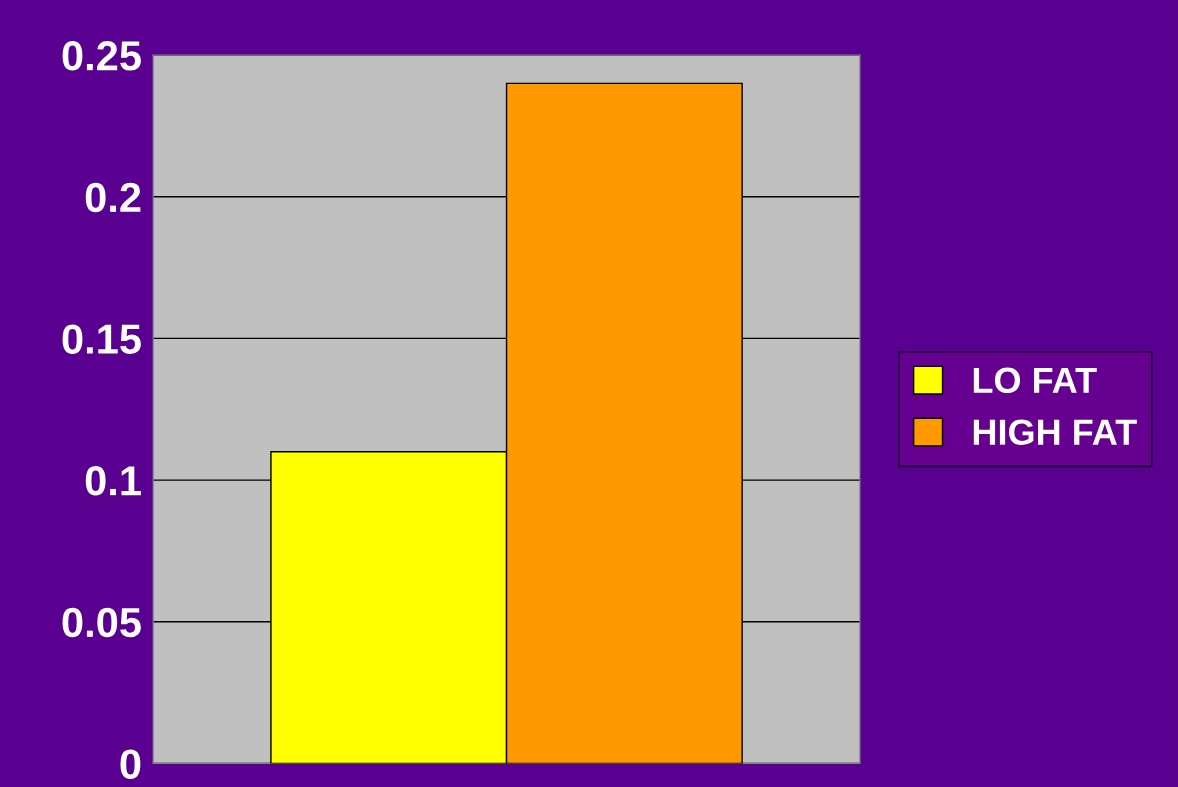 The width and height of the screenshot is (1178, 787). Describe the element at coordinates (101, 622) in the screenshot. I see `y-tick-label: 0.05` at that location.